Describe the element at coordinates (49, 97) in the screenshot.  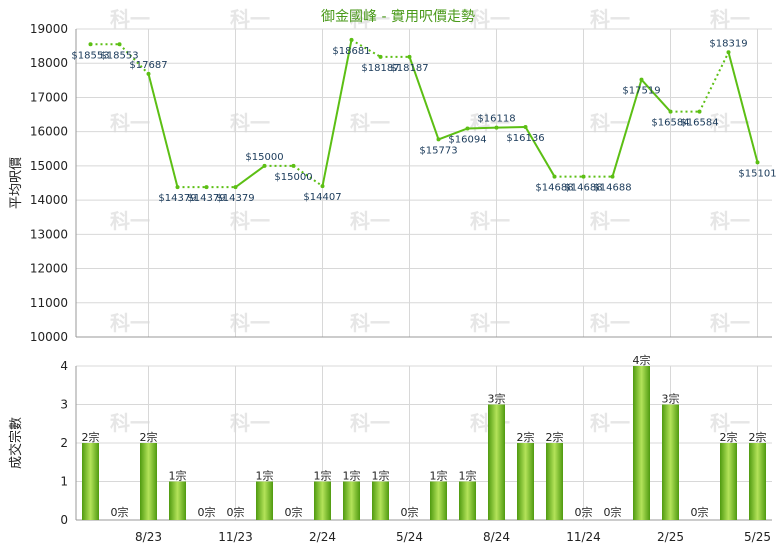
I see `price-y-tick-label: 17000` at that location.